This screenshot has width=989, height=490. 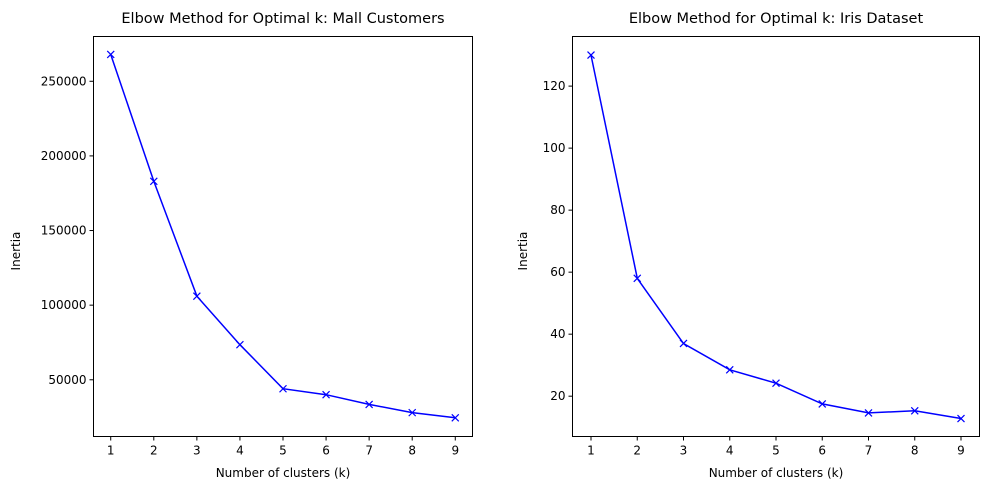 I want to click on y-tick-label: 100000, so click(x=64, y=305).